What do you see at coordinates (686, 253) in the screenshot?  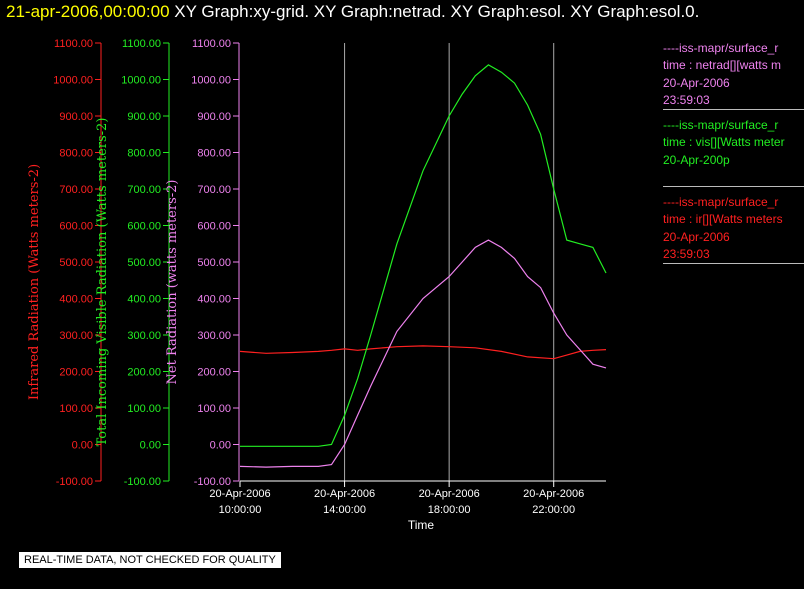 I see `legend-ir-line-4: 23:59:03` at bounding box center [686, 253].